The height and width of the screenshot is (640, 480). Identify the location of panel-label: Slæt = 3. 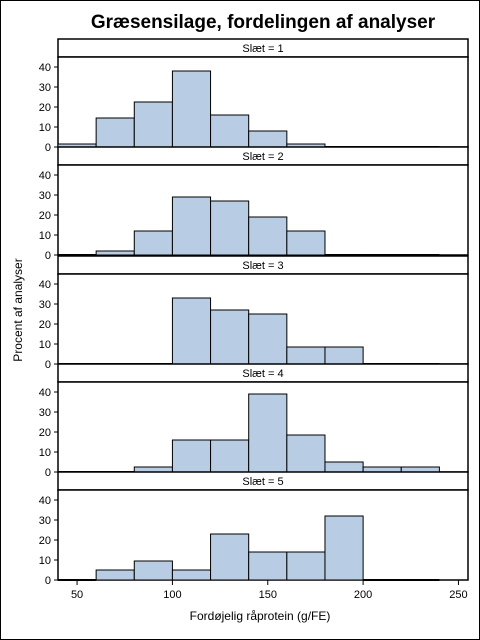
(262, 266).